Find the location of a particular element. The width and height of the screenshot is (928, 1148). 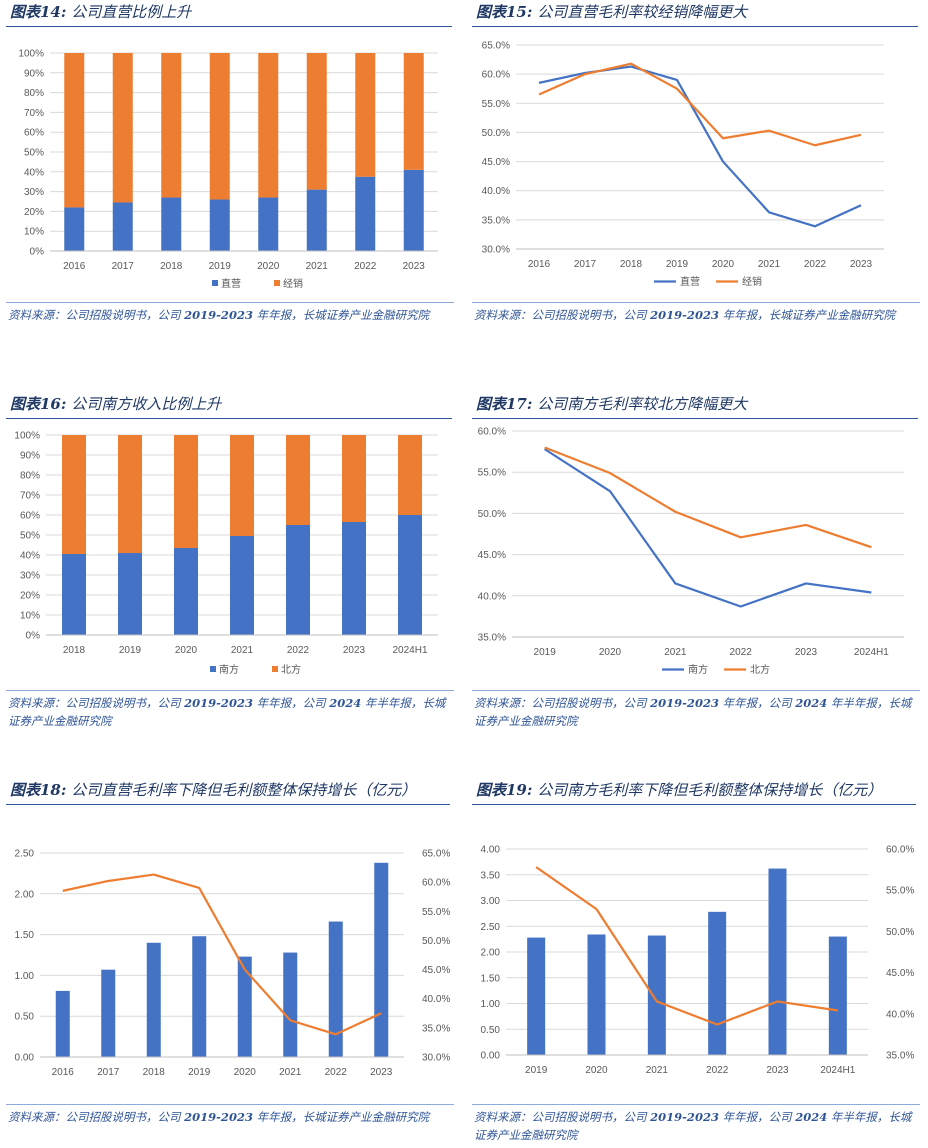

y-tick-label: 30.0% is located at coordinates (496, 250).